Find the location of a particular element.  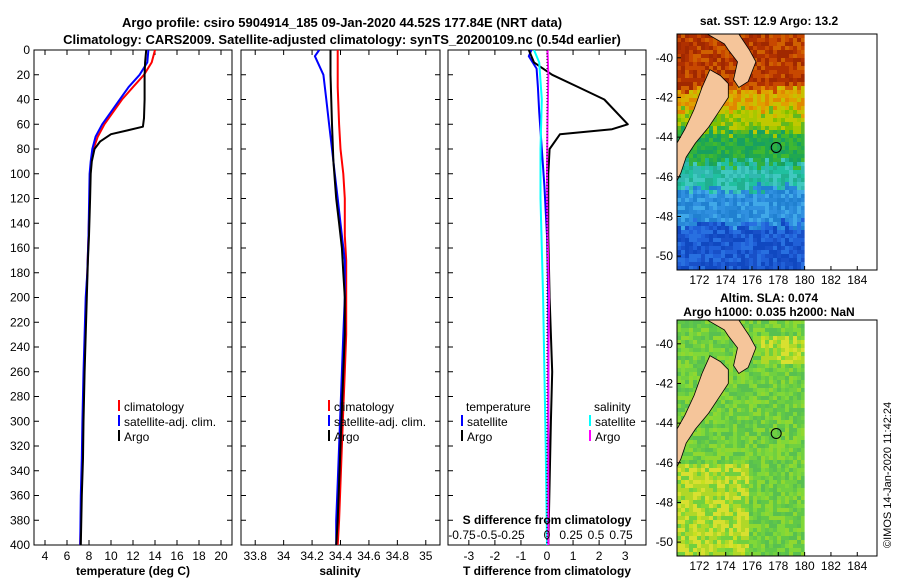

temperature-xlabel: temperature (deg C) is located at coordinates (133, 571).